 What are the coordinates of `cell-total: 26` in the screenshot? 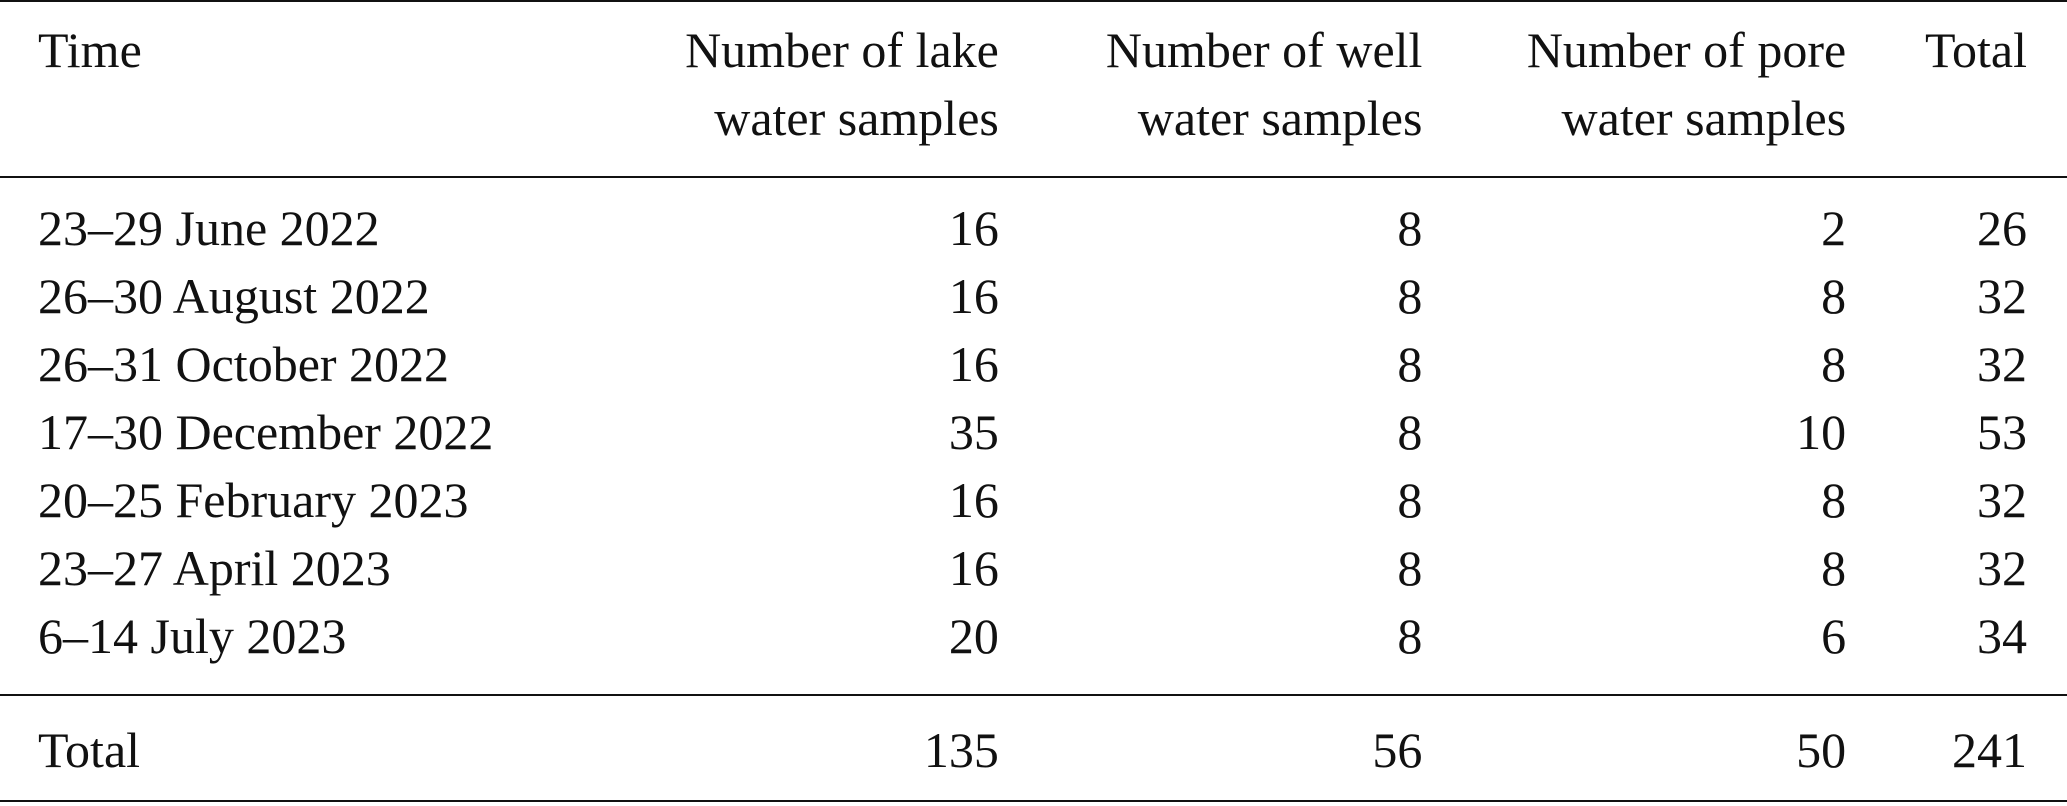 It's located at (2002, 228).